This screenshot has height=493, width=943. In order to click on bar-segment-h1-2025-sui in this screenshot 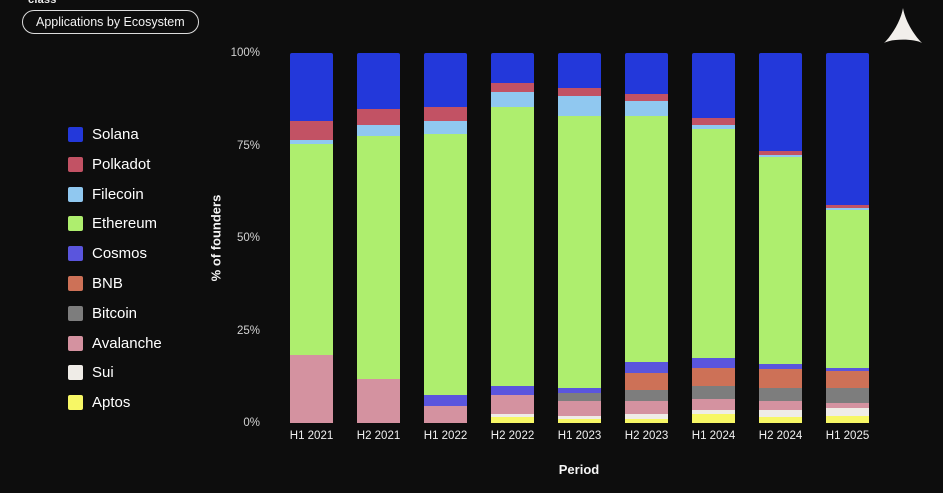, I will do `click(847, 412)`.